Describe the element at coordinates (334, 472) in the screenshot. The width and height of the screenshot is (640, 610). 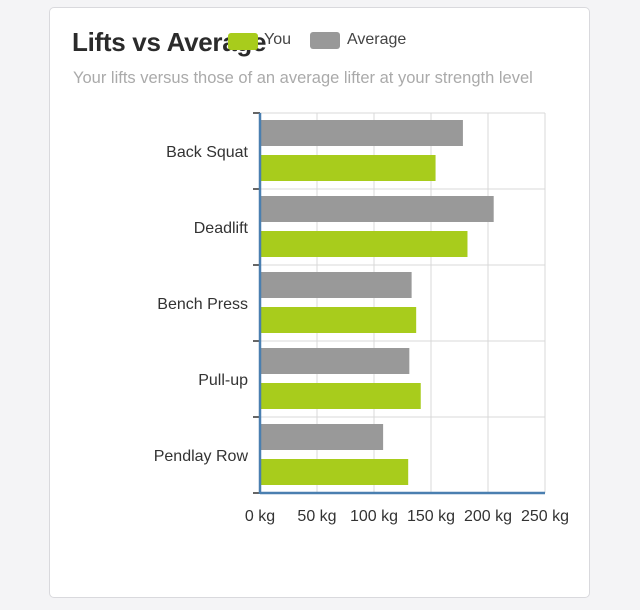
I see `bar-you-pendlay-row` at that location.